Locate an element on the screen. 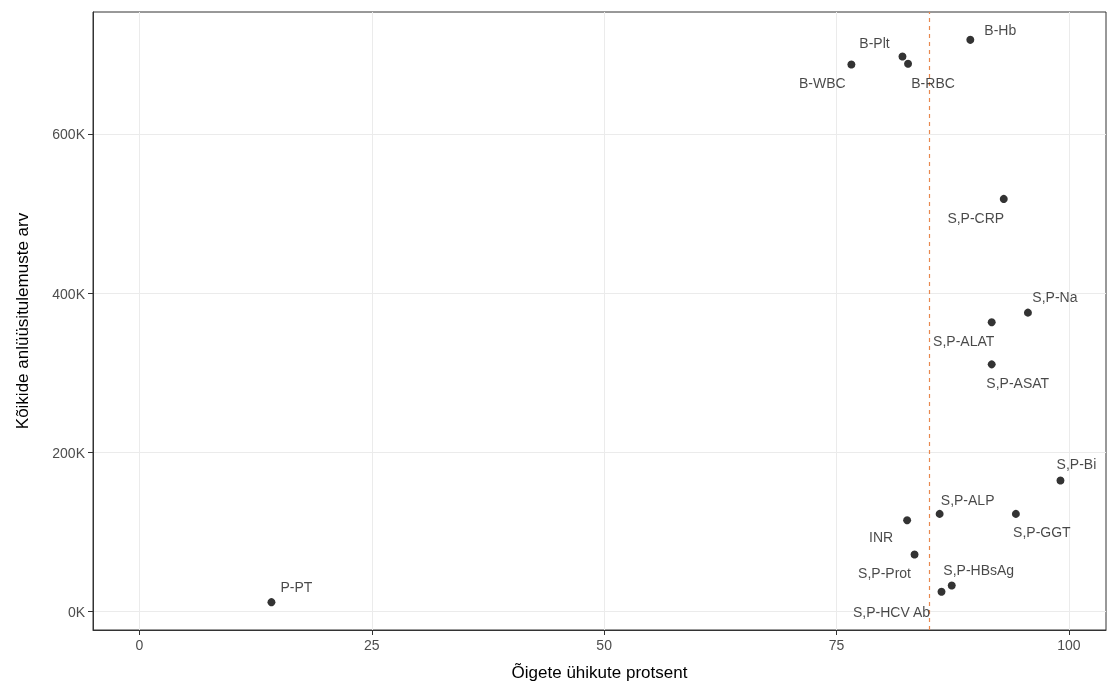 This screenshot has width=1107, height=687. x-axis-title: Õigete ühikute protsent is located at coordinates (599, 672).